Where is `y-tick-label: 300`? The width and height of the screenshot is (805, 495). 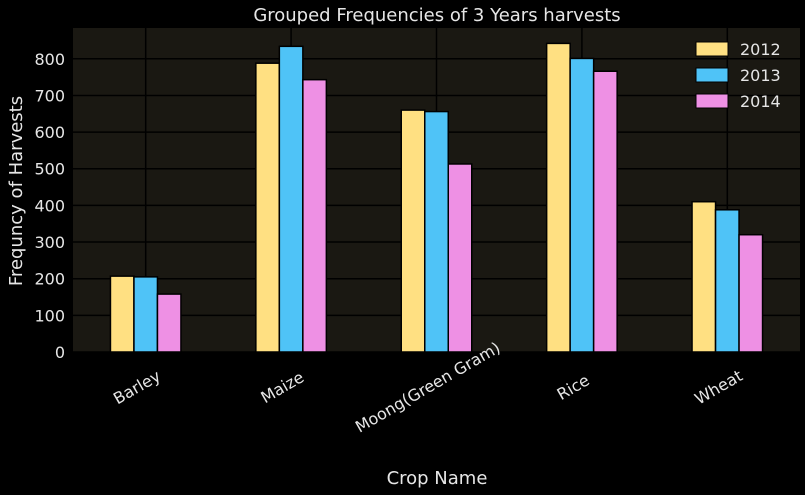
y-tick-label: 300 is located at coordinates (49, 242).